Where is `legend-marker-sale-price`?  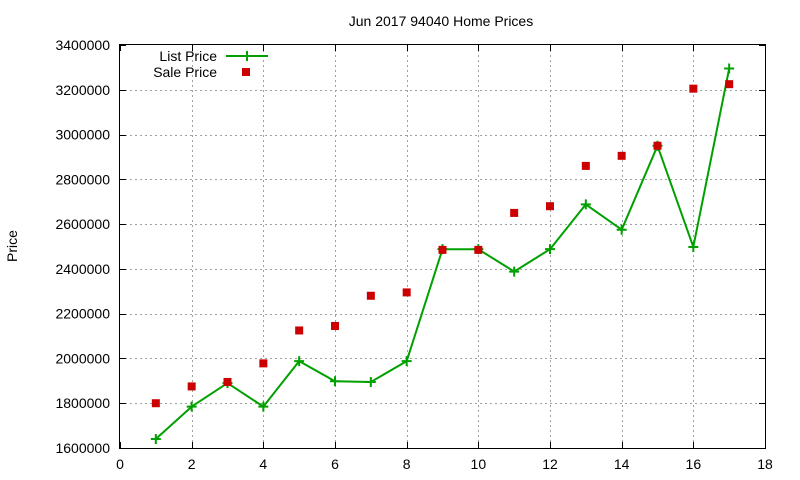 legend-marker-sale-price is located at coordinates (246, 72).